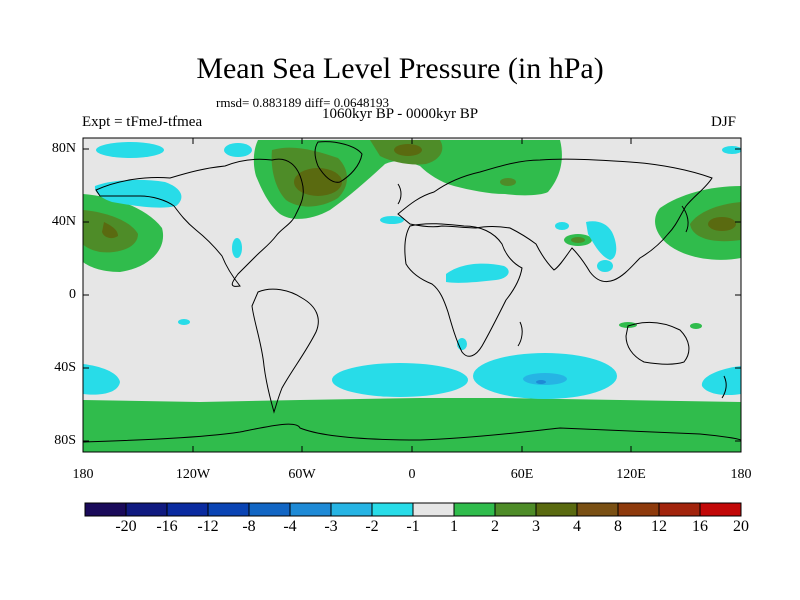 The height and width of the screenshot is (600, 800). I want to click on colorbar-label-15: 20, so click(741, 526).